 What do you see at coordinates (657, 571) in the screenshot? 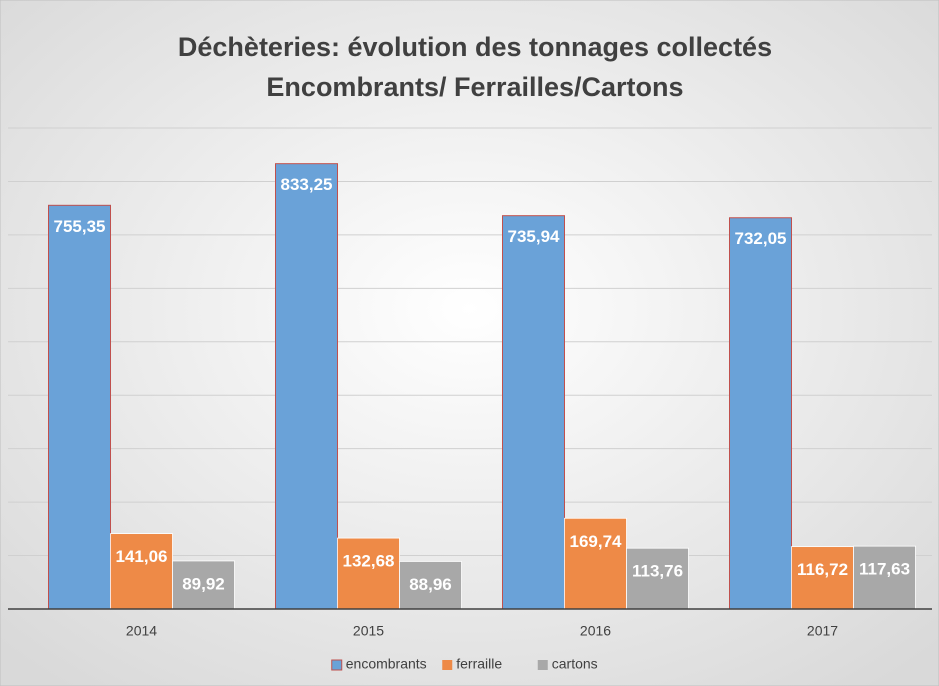
I see `value-label: 113,76` at bounding box center [657, 571].